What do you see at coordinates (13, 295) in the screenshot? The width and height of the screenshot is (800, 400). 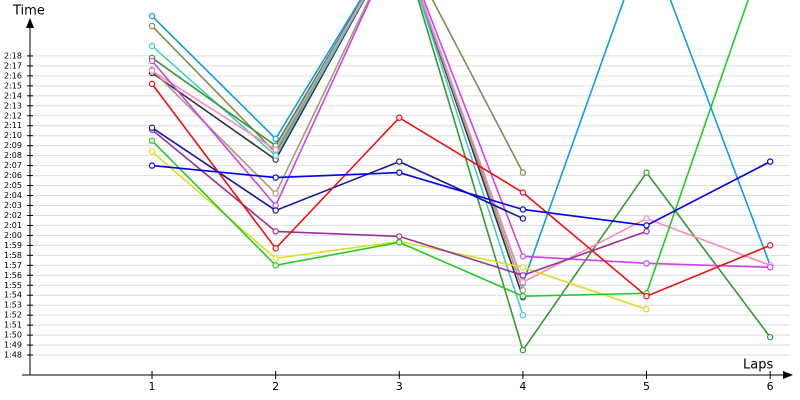 I see `y-tick-label: 1:54` at bounding box center [13, 295].